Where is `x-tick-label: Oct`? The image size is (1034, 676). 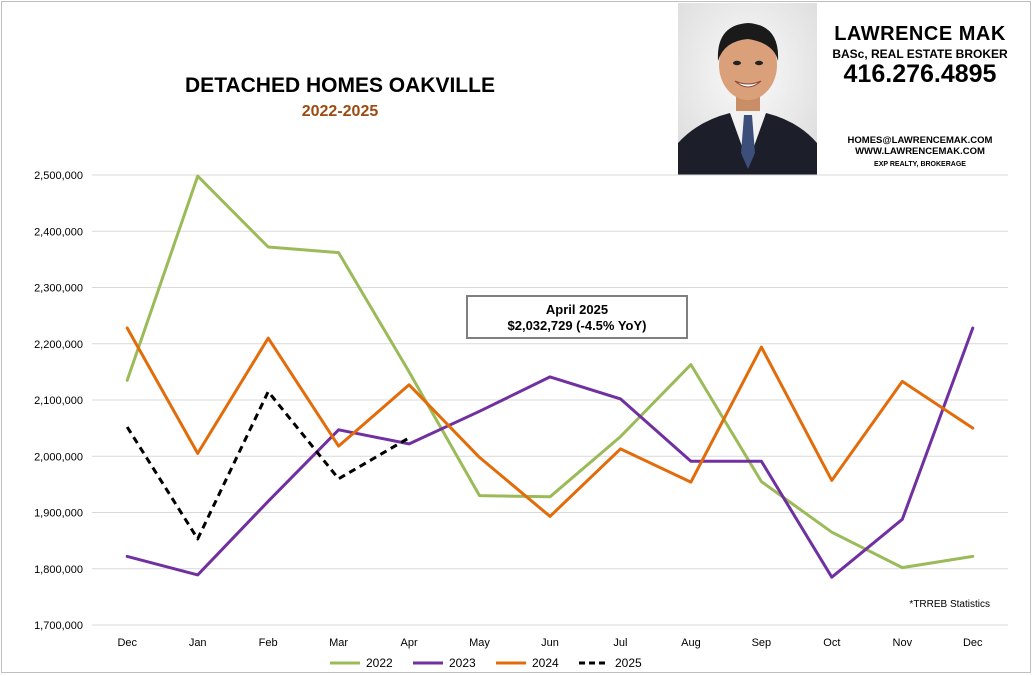
x-tick-label: Oct is located at coordinates (831, 643).